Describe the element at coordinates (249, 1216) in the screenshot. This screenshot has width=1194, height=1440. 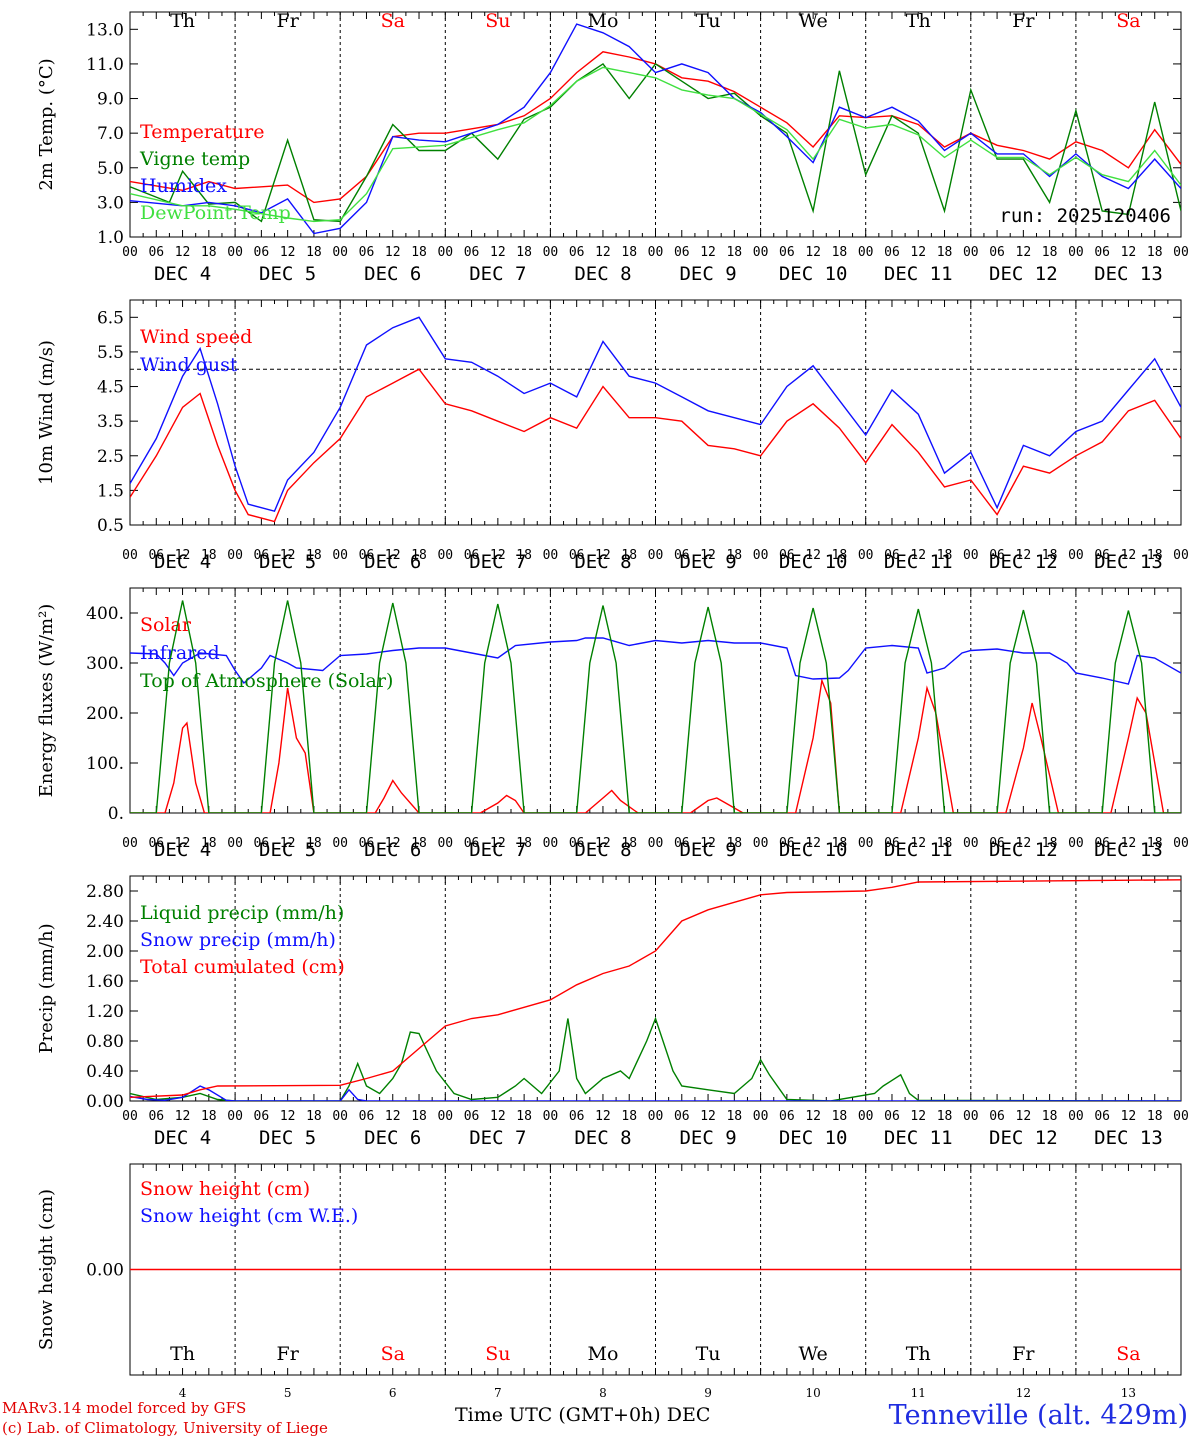
I see `legend-entry: Snow height (cm W.E.)` at that location.